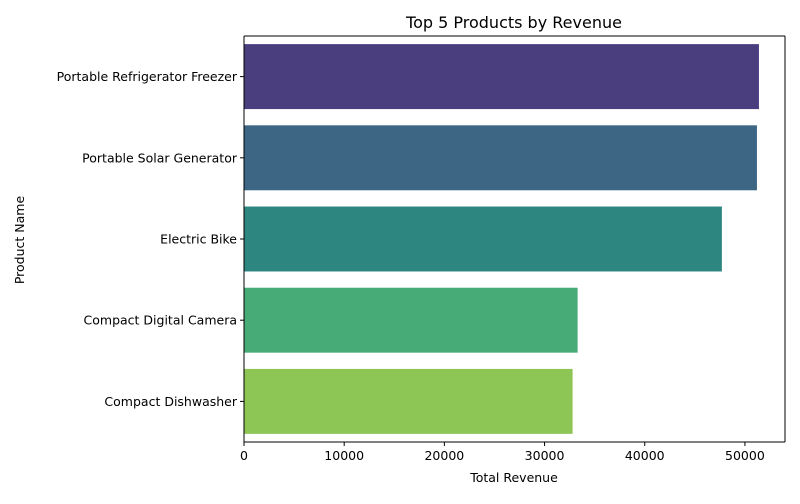  Describe the element at coordinates (198, 239) in the screenshot. I see `y-tick-label: Electric Bike` at that location.